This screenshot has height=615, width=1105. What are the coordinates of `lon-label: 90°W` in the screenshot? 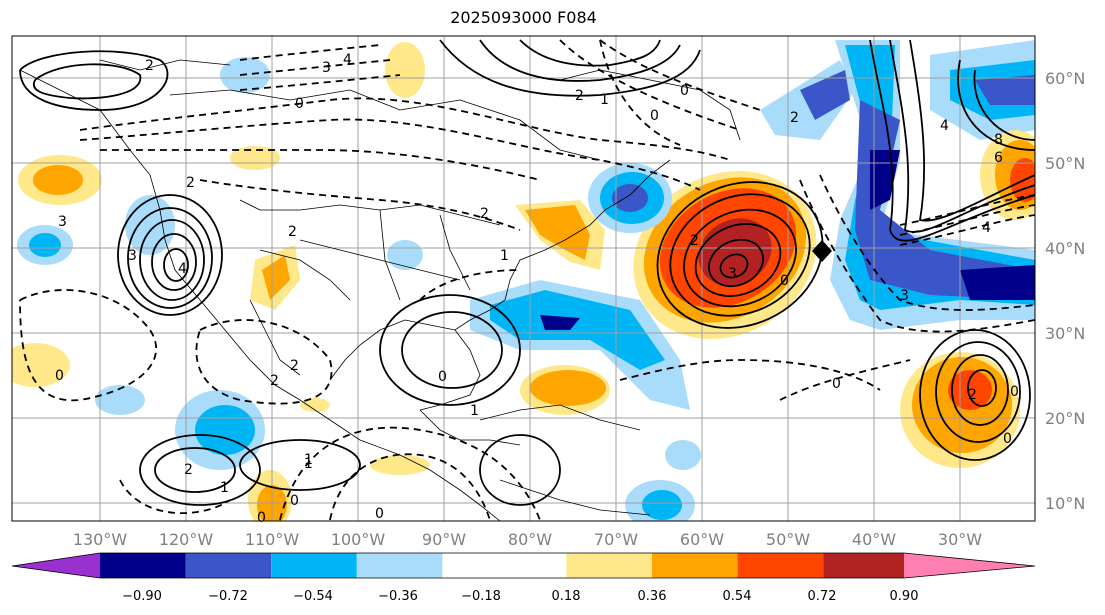 It's located at (444, 539).